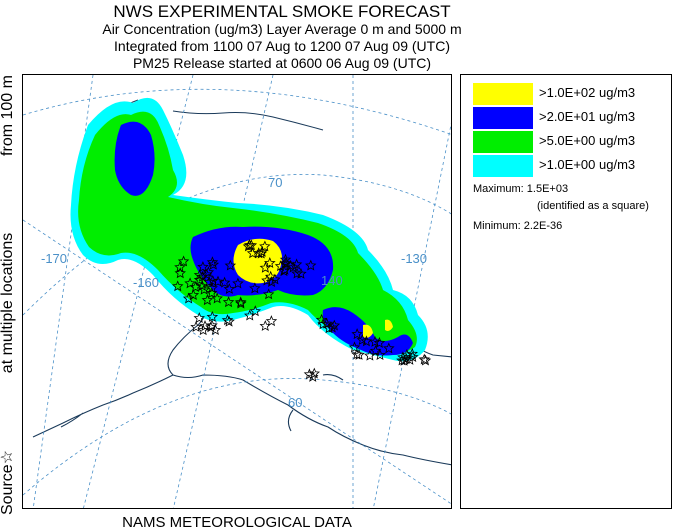 The height and width of the screenshot is (532, 678). What do you see at coordinates (146, 282) in the screenshot?
I see `grid-label-lon-160: -160` at bounding box center [146, 282].